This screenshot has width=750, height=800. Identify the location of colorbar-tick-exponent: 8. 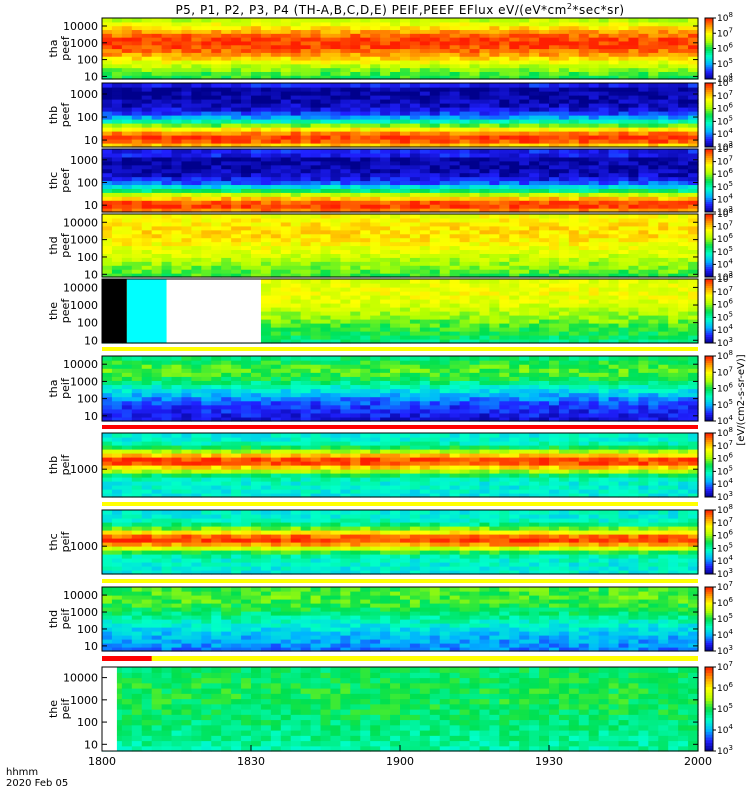
(730, 80).